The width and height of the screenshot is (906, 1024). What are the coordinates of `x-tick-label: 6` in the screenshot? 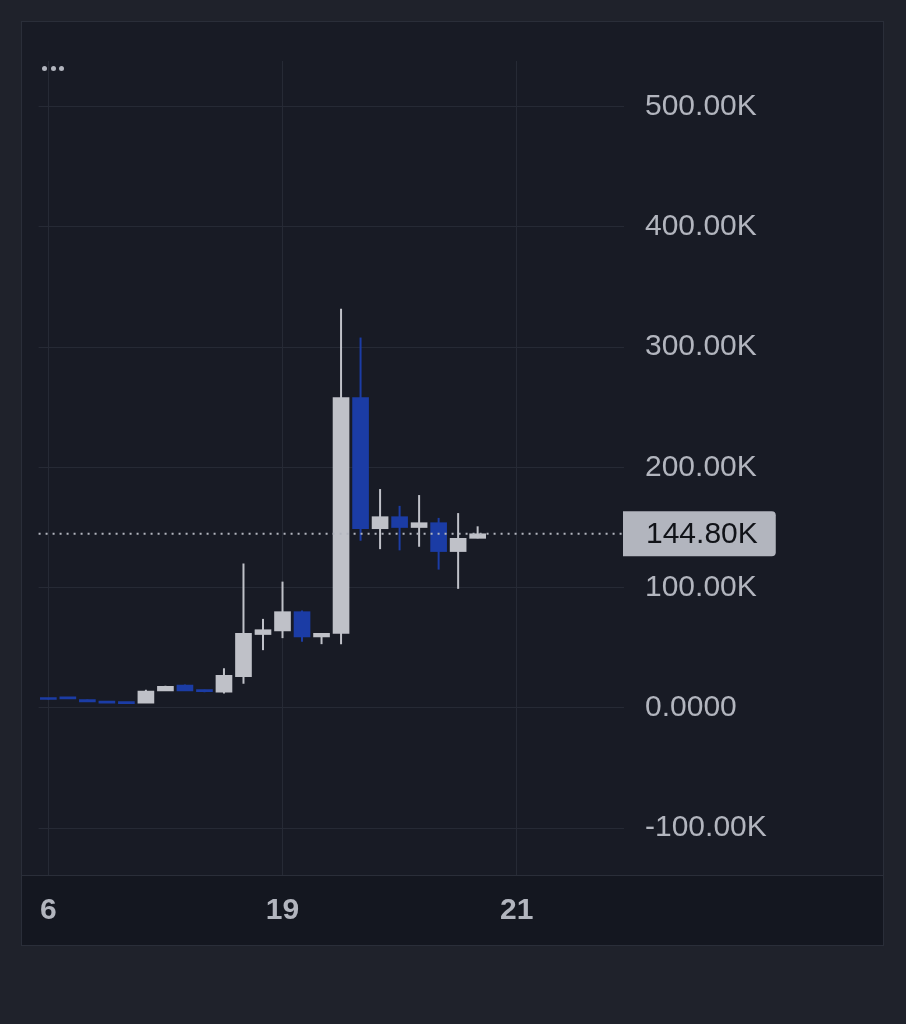 It's located at (48, 909).